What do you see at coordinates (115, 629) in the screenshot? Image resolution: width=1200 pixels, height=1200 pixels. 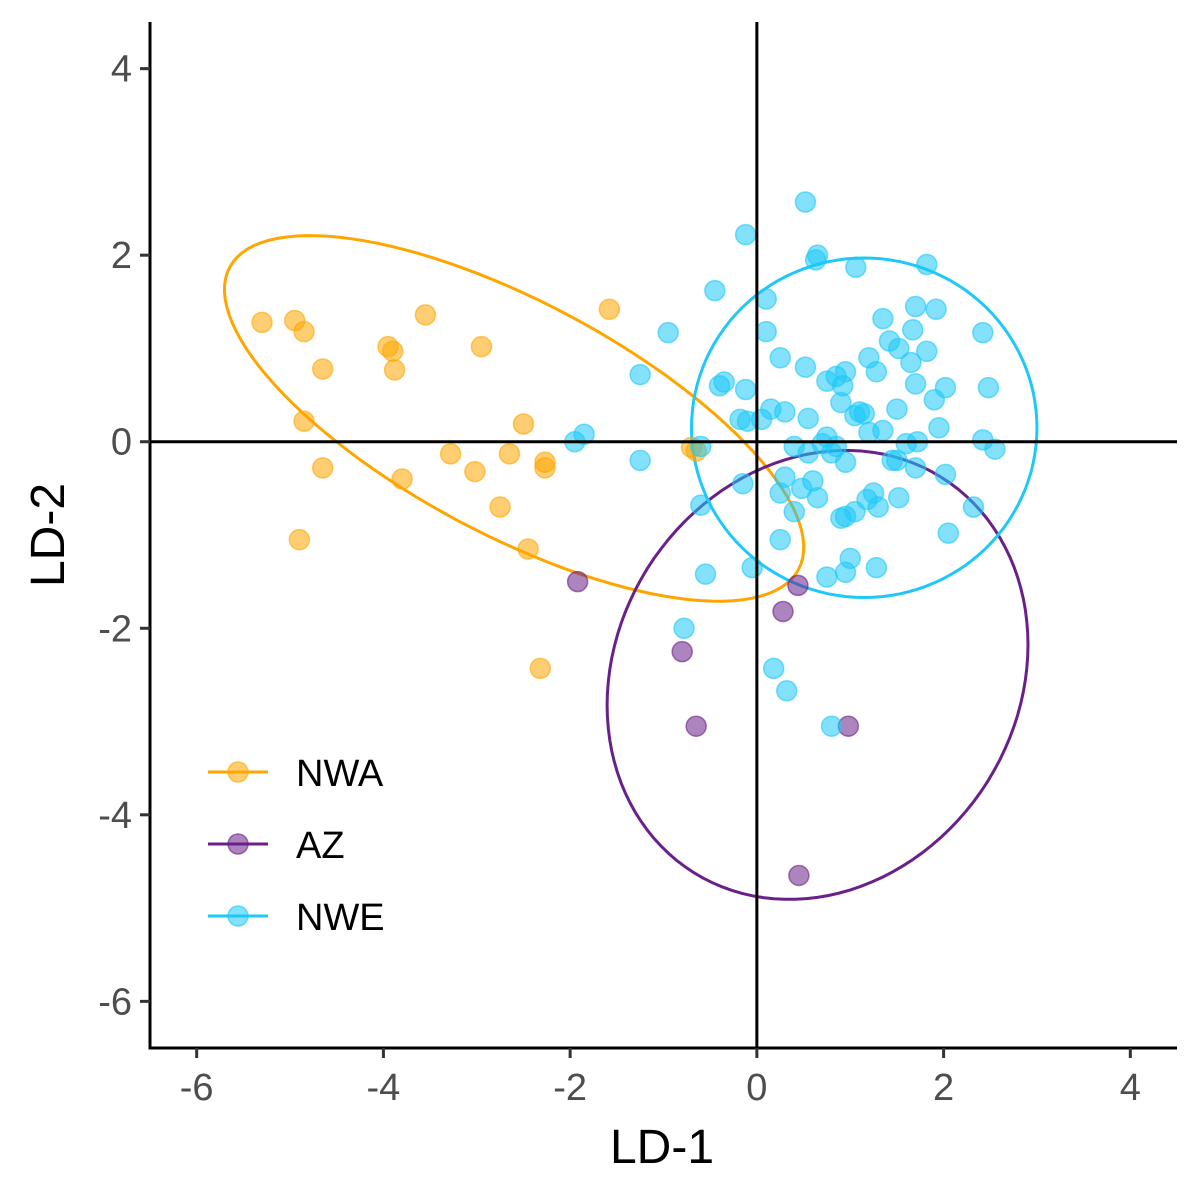 I see `y-tick-label: -2` at bounding box center [115, 629].